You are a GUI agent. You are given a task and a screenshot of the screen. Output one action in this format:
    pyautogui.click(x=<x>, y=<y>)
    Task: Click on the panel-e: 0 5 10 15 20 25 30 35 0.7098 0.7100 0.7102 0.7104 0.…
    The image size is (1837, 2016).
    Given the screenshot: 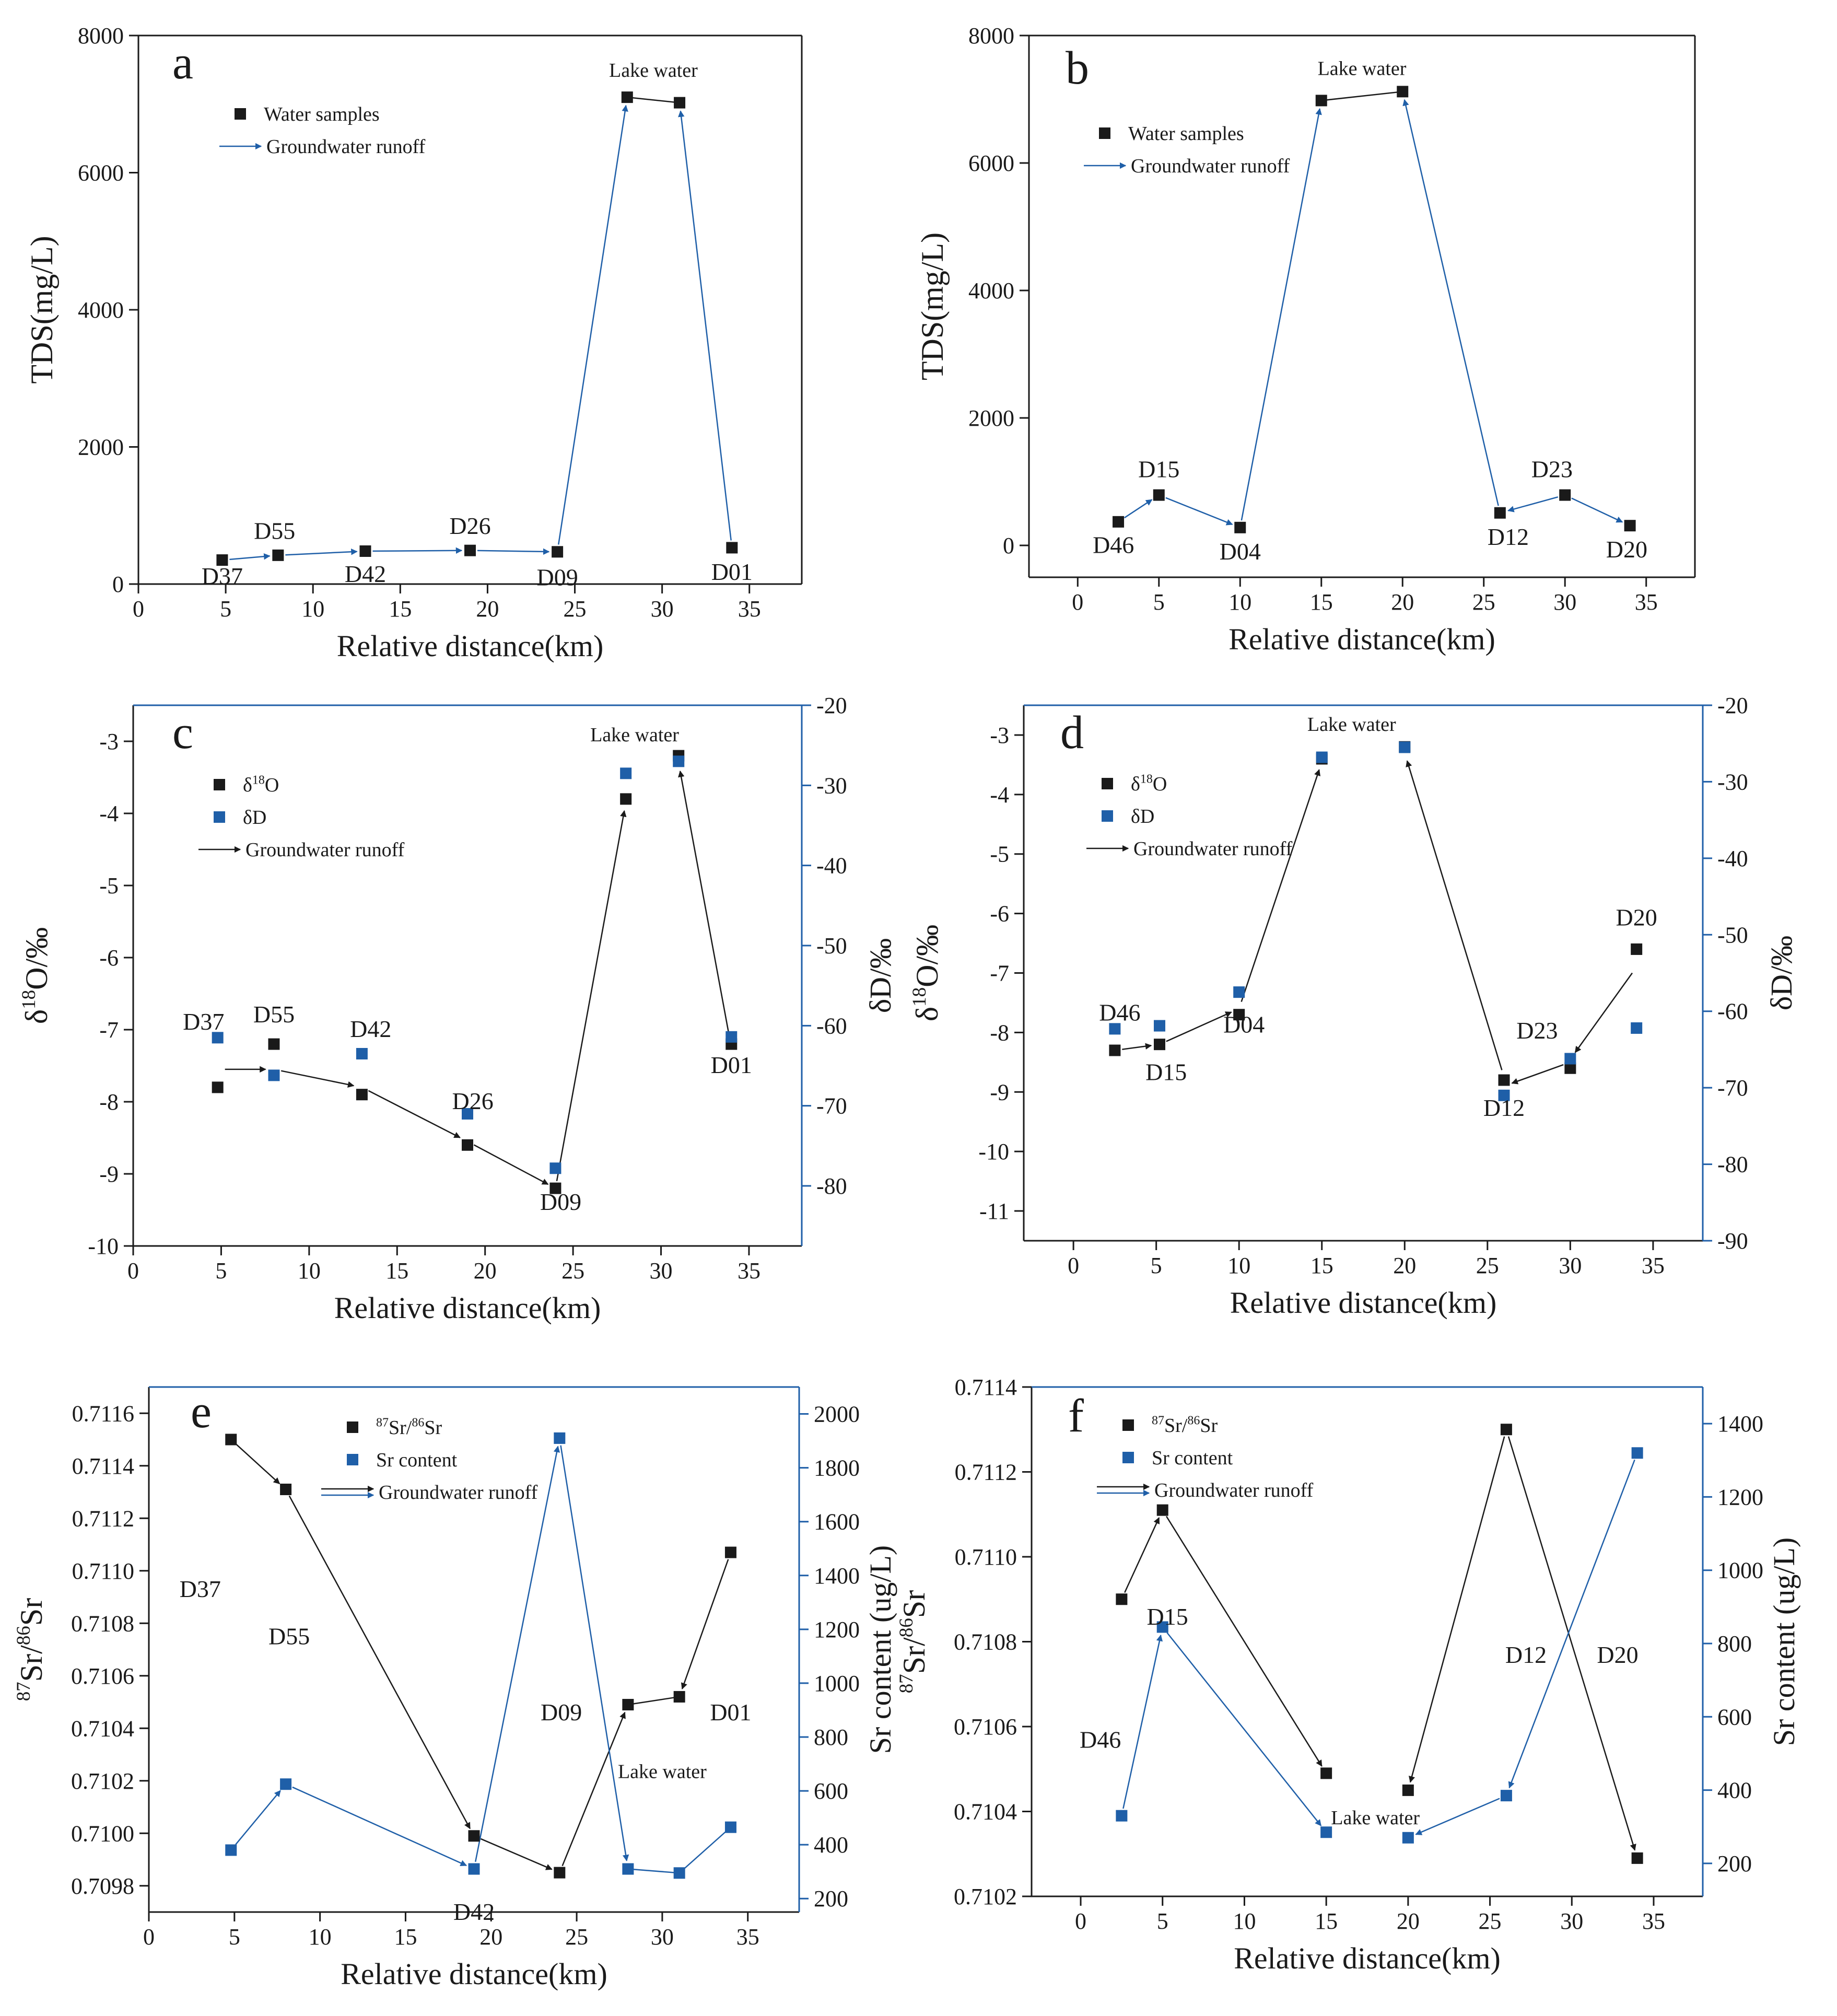 What is the action you would take?
    pyautogui.click(x=455, y=1688)
    